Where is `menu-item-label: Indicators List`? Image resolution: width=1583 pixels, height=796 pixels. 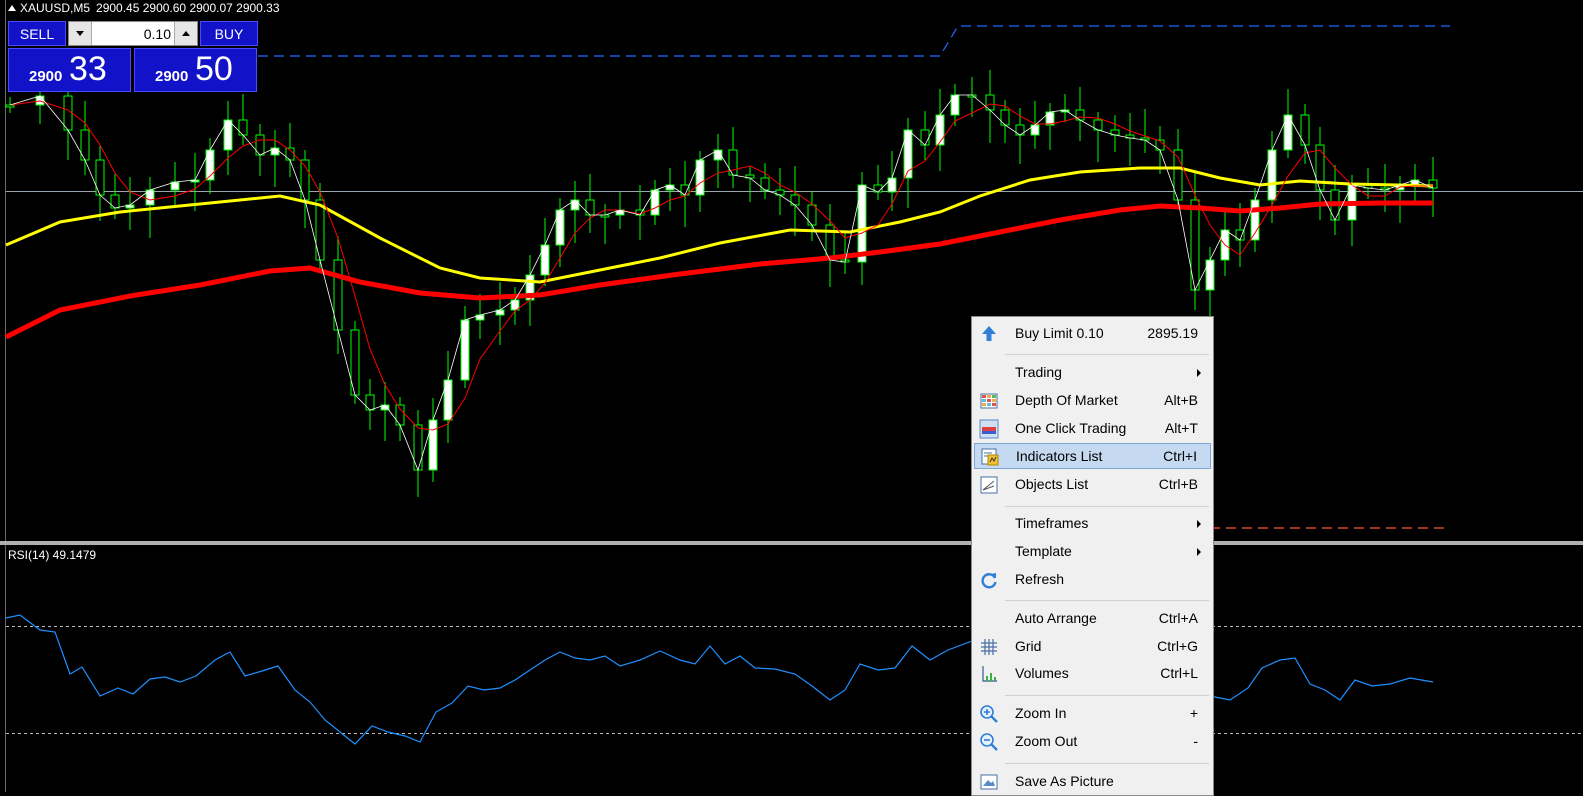
menu-item-label: Indicators List is located at coordinates (1059, 456).